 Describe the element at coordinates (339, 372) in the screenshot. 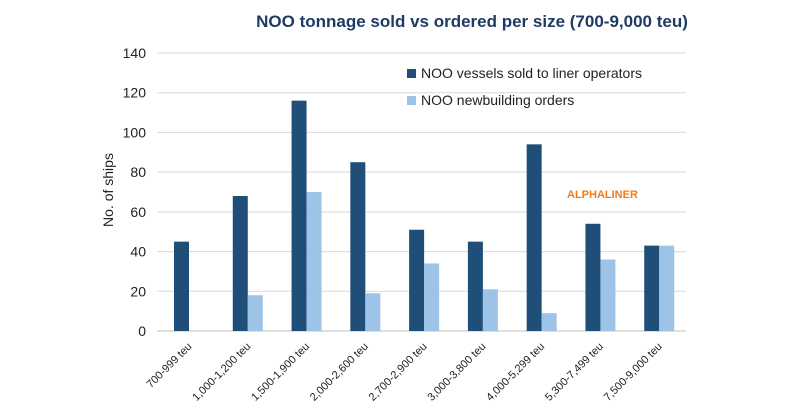

I see `x-tick-label: 2,000-2,600 teu` at that location.